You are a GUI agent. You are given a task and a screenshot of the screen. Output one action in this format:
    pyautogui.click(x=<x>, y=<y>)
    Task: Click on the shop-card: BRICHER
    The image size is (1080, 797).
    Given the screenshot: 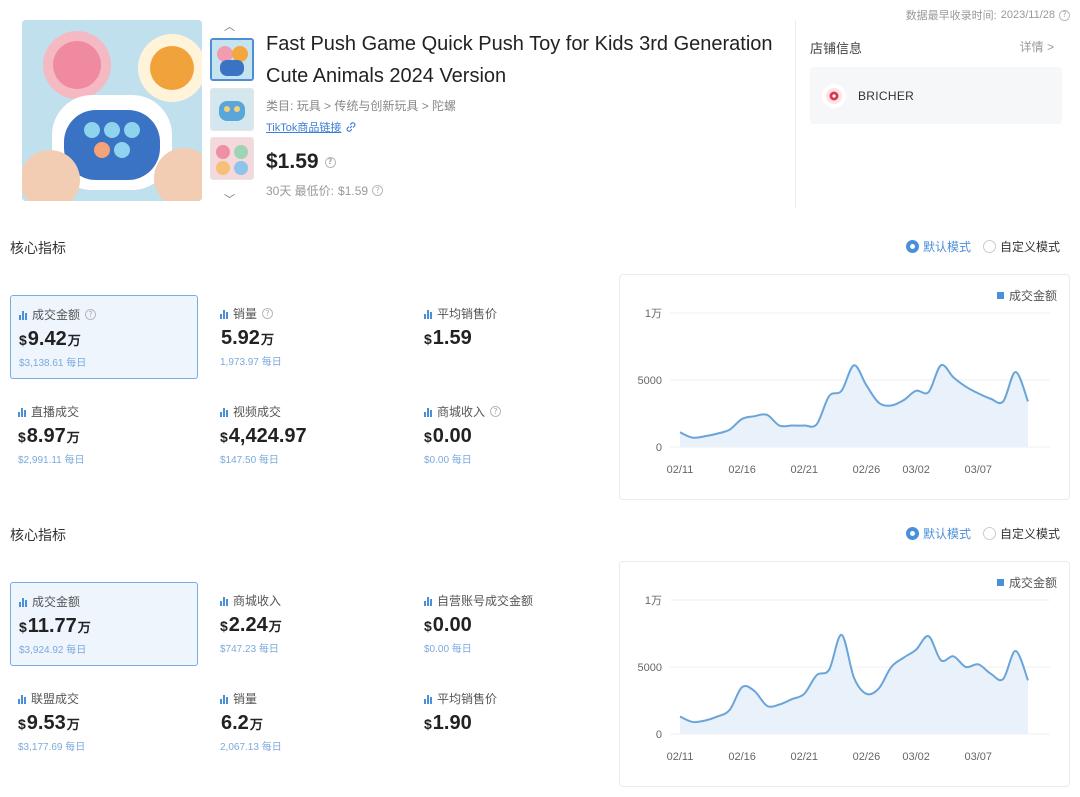 What is the action you would take?
    pyautogui.click(x=936, y=95)
    